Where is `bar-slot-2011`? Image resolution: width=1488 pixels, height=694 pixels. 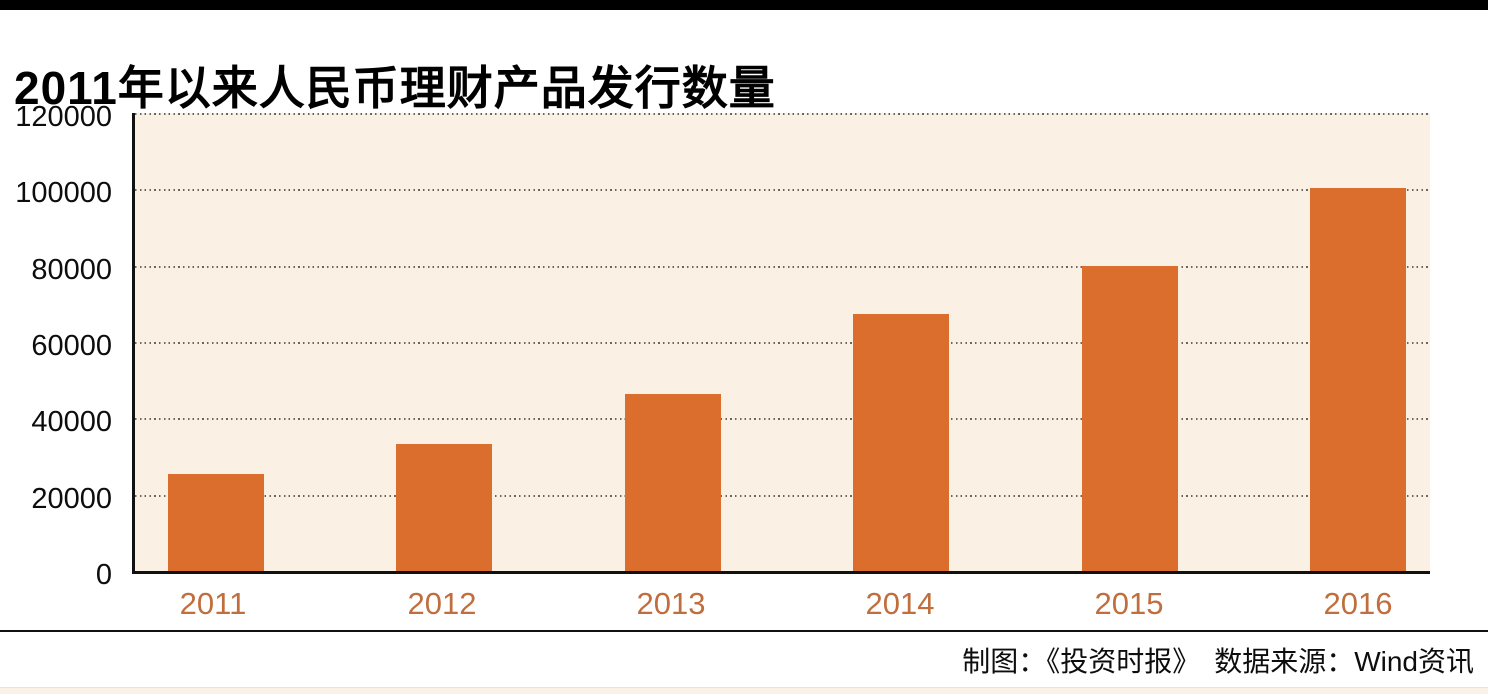
bar-slot-2011 is located at coordinates (216, 342).